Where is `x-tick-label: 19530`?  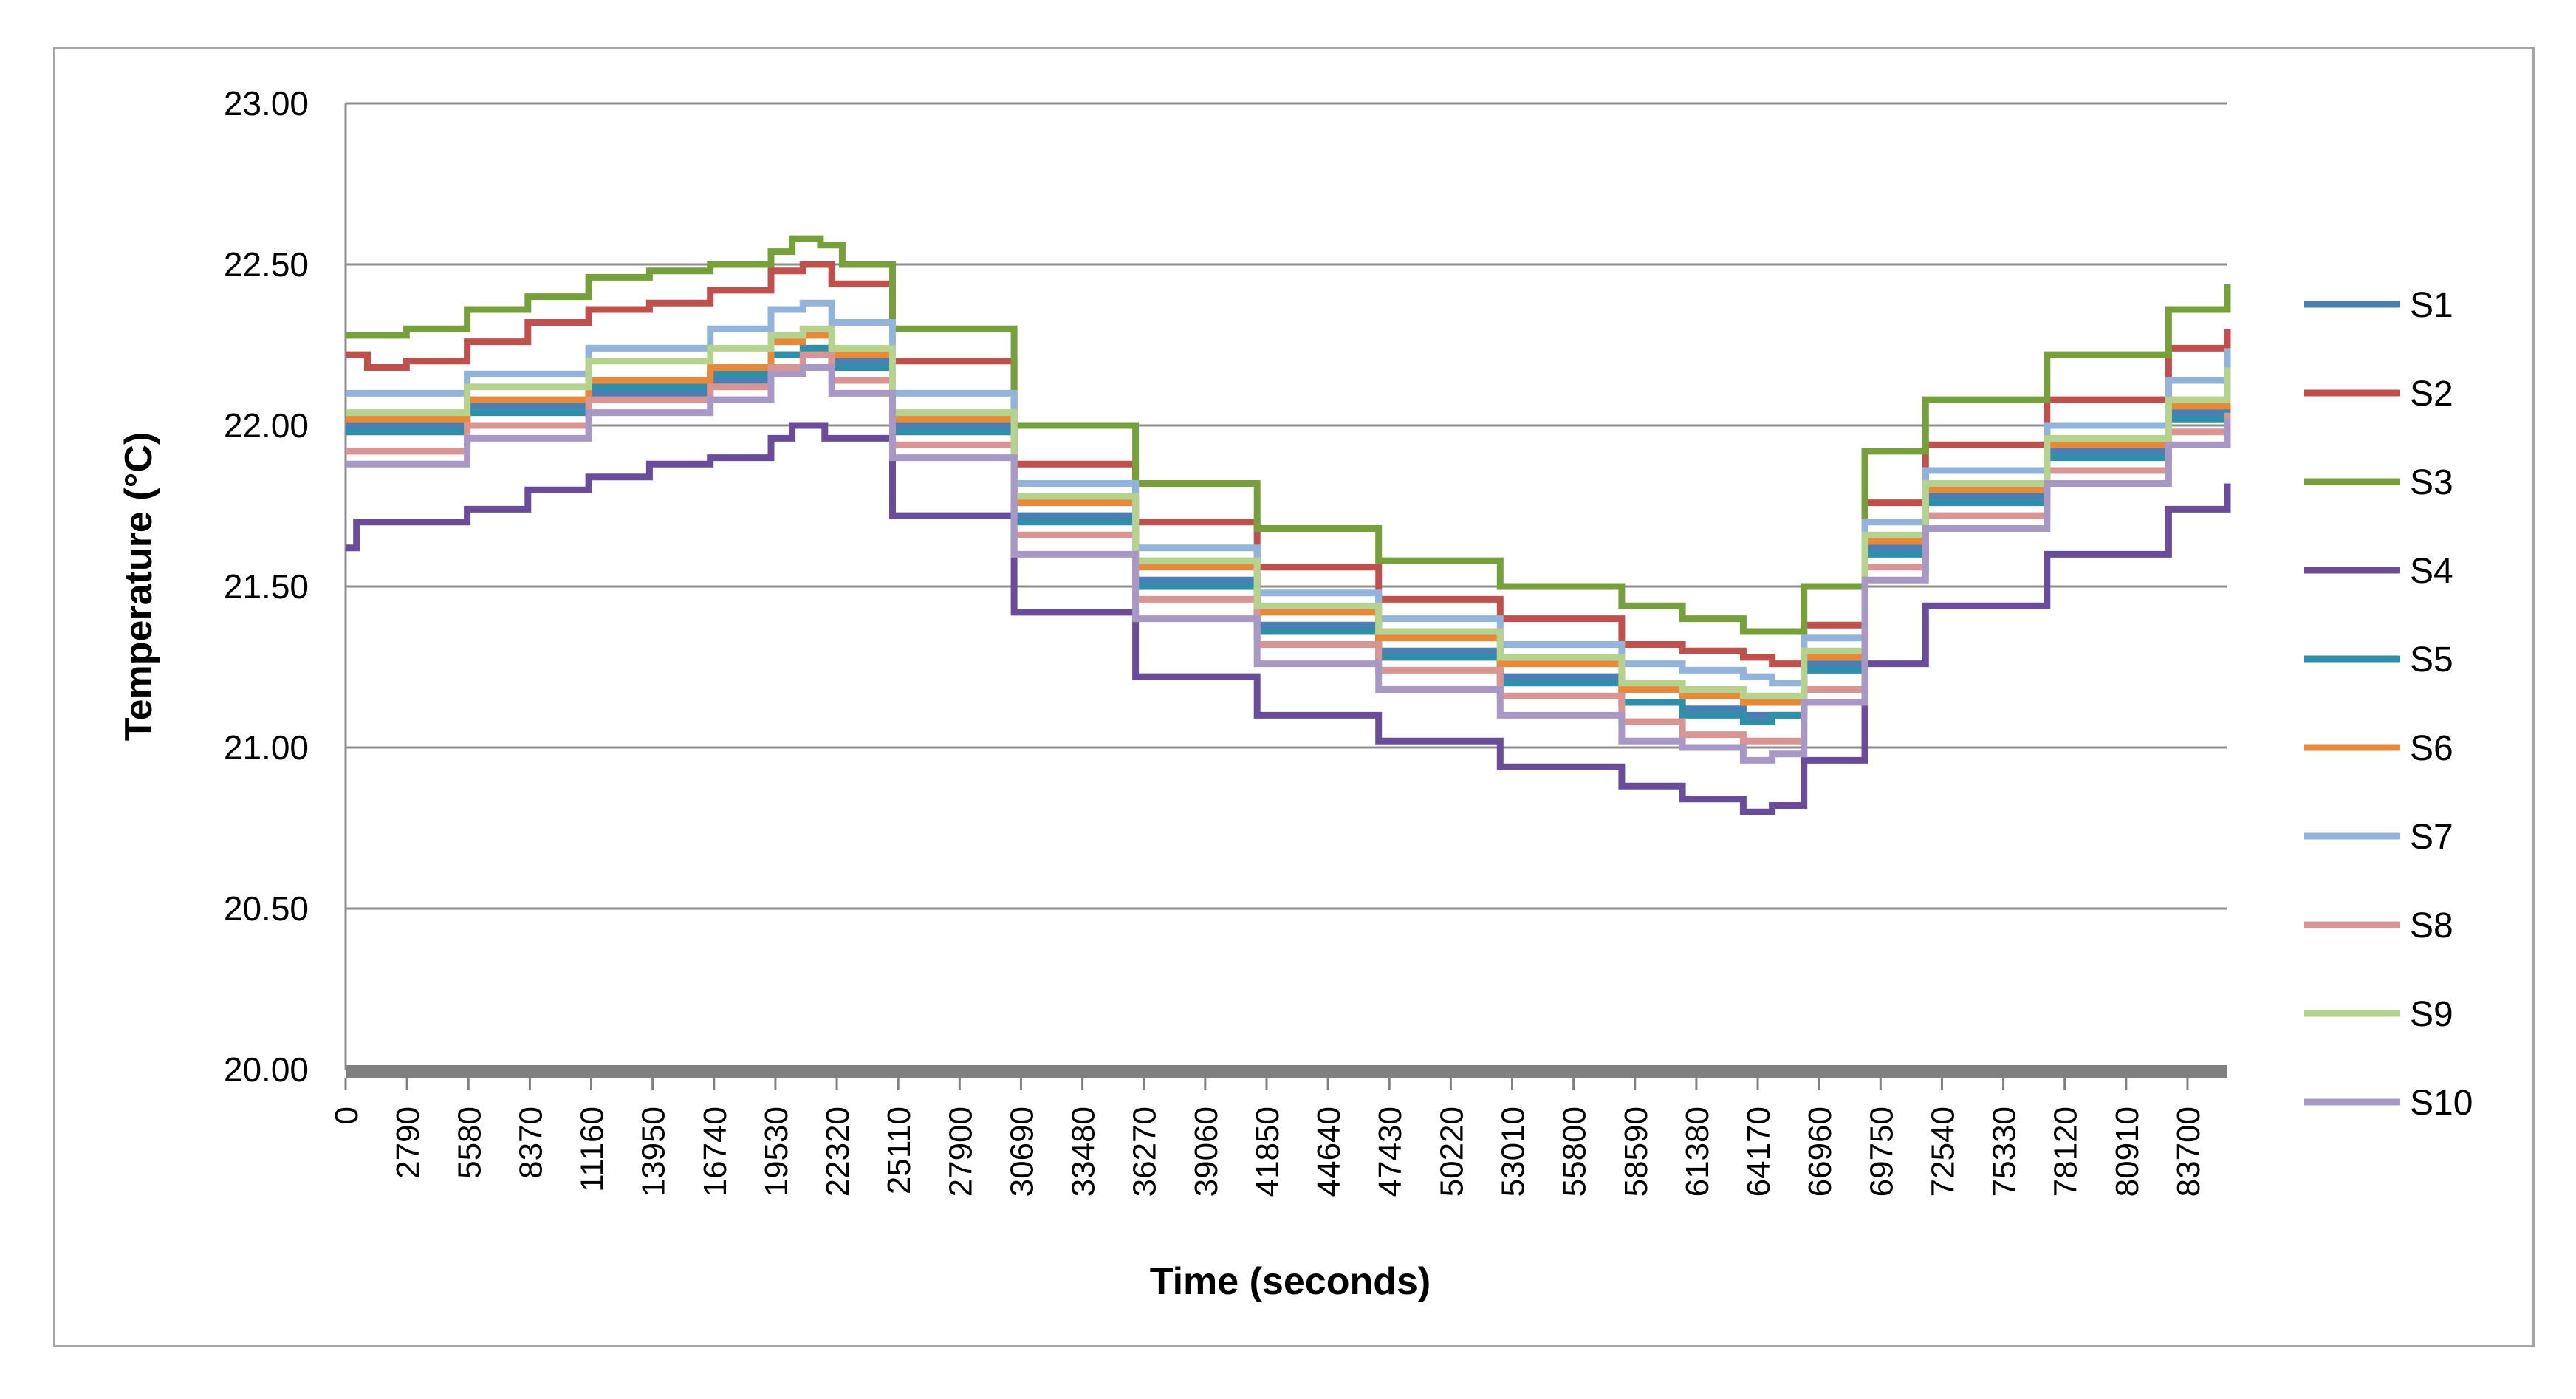 x-tick-label: 19530 is located at coordinates (776, 1151).